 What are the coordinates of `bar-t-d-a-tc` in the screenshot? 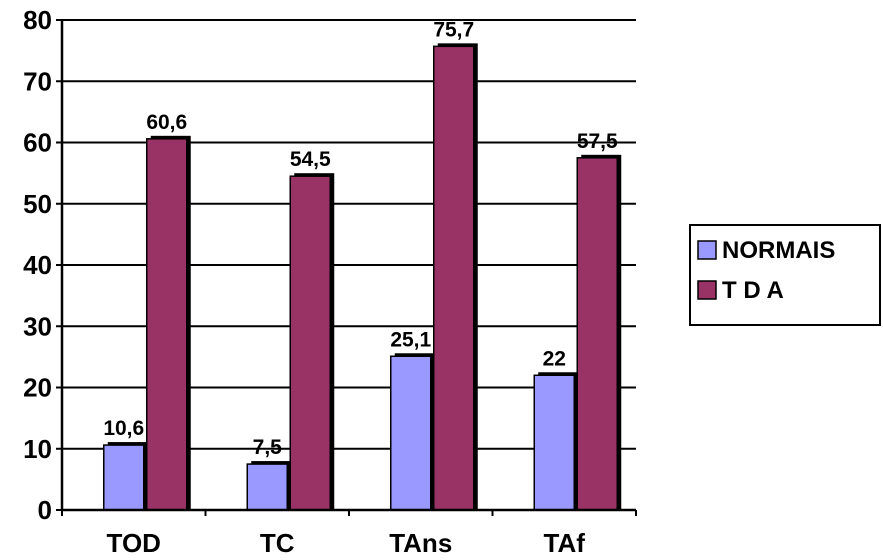 It's located at (310, 343).